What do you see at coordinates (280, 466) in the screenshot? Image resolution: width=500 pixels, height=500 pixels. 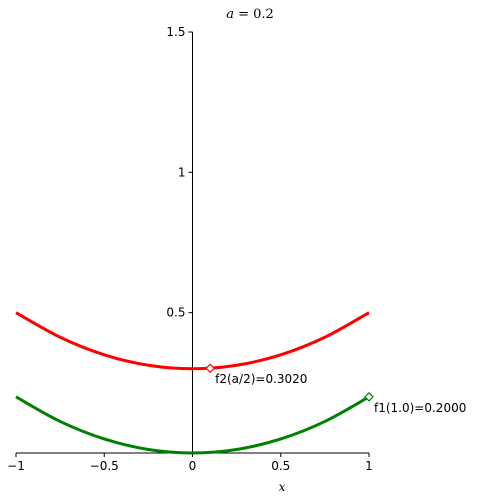 I see `x-tick-label: 0.5` at bounding box center [280, 466].